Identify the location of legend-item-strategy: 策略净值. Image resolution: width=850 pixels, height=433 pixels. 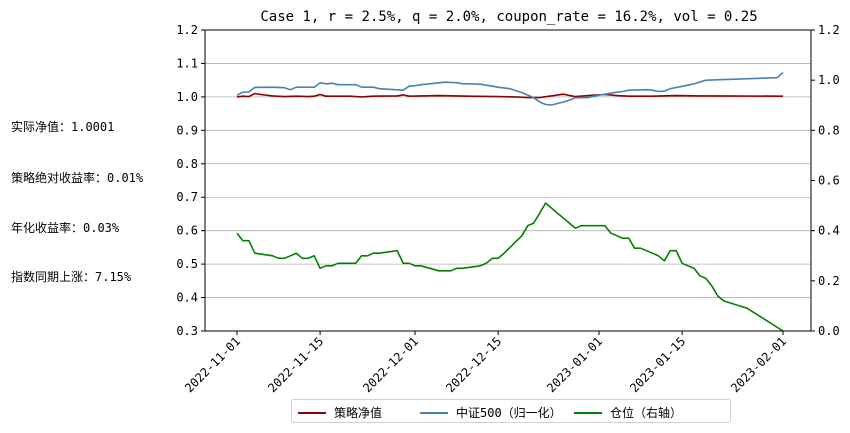
(340, 412).